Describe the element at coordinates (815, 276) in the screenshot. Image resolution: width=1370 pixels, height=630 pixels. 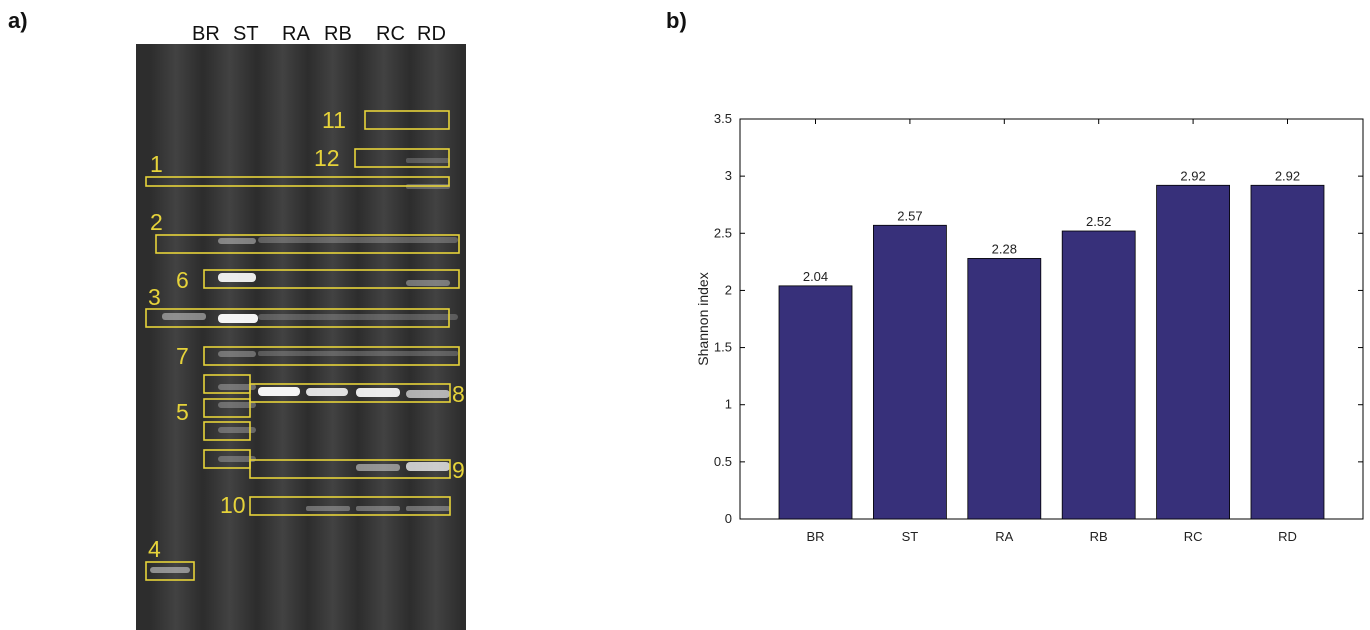
I see `bar-value-label-br: 2.04` at that location.